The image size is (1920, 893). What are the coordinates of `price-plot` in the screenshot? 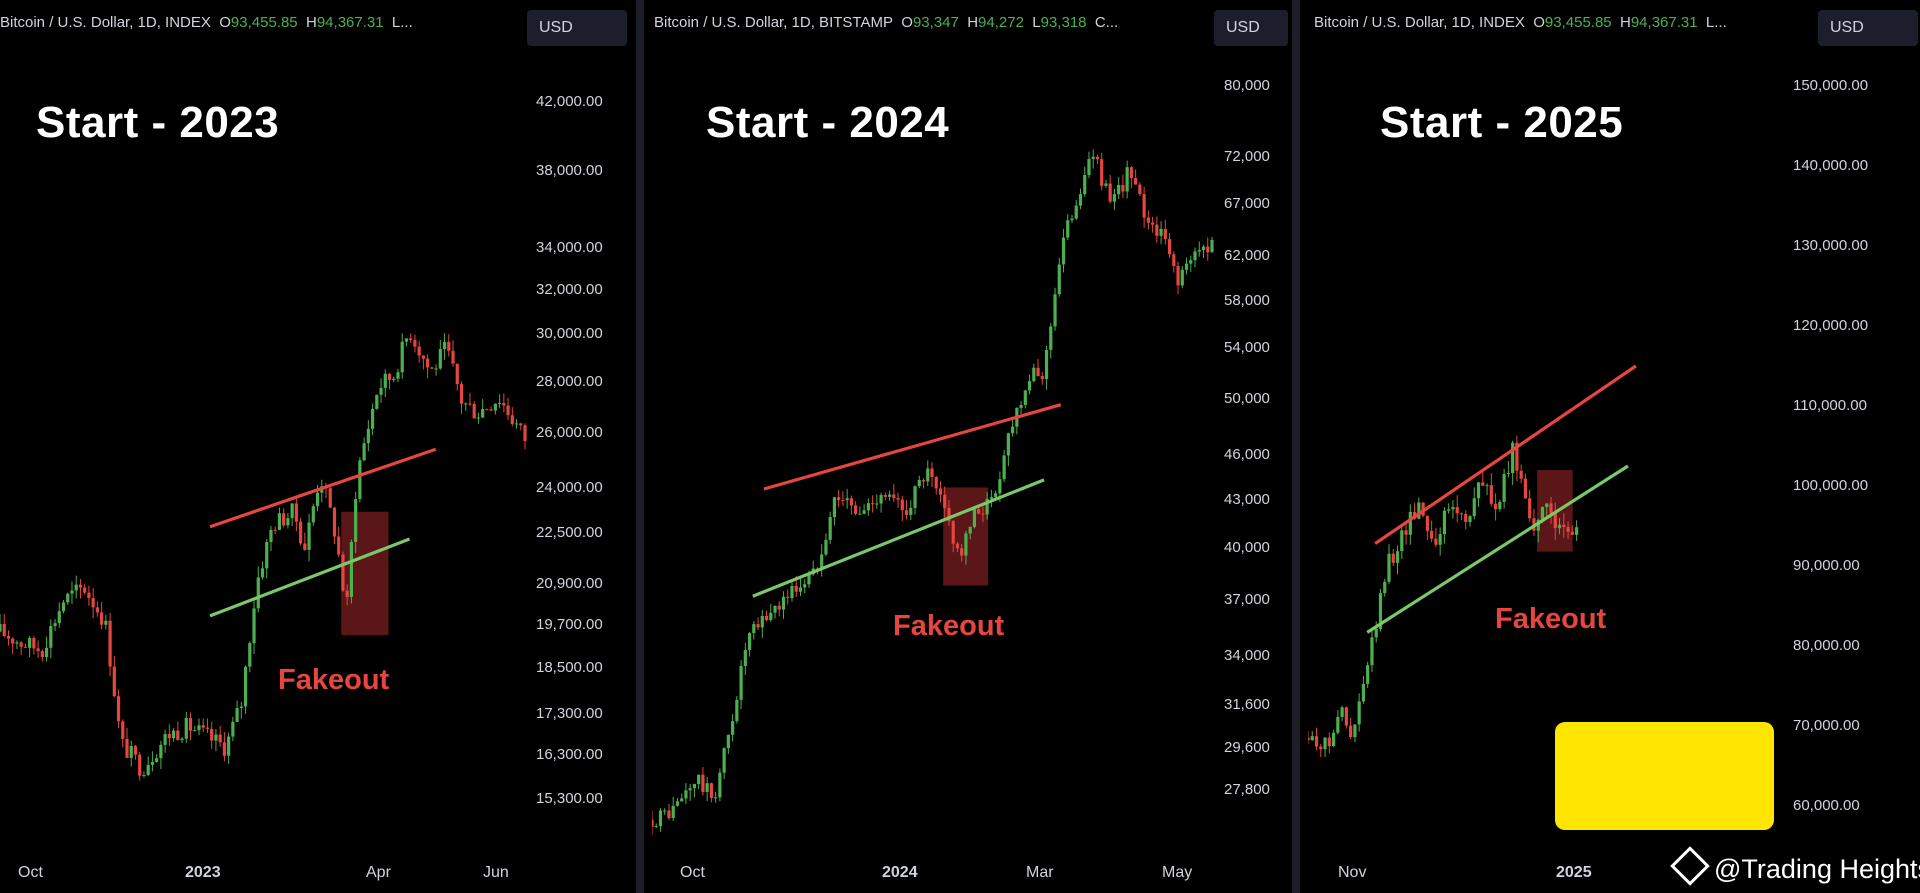 It's located at (1472, 561).